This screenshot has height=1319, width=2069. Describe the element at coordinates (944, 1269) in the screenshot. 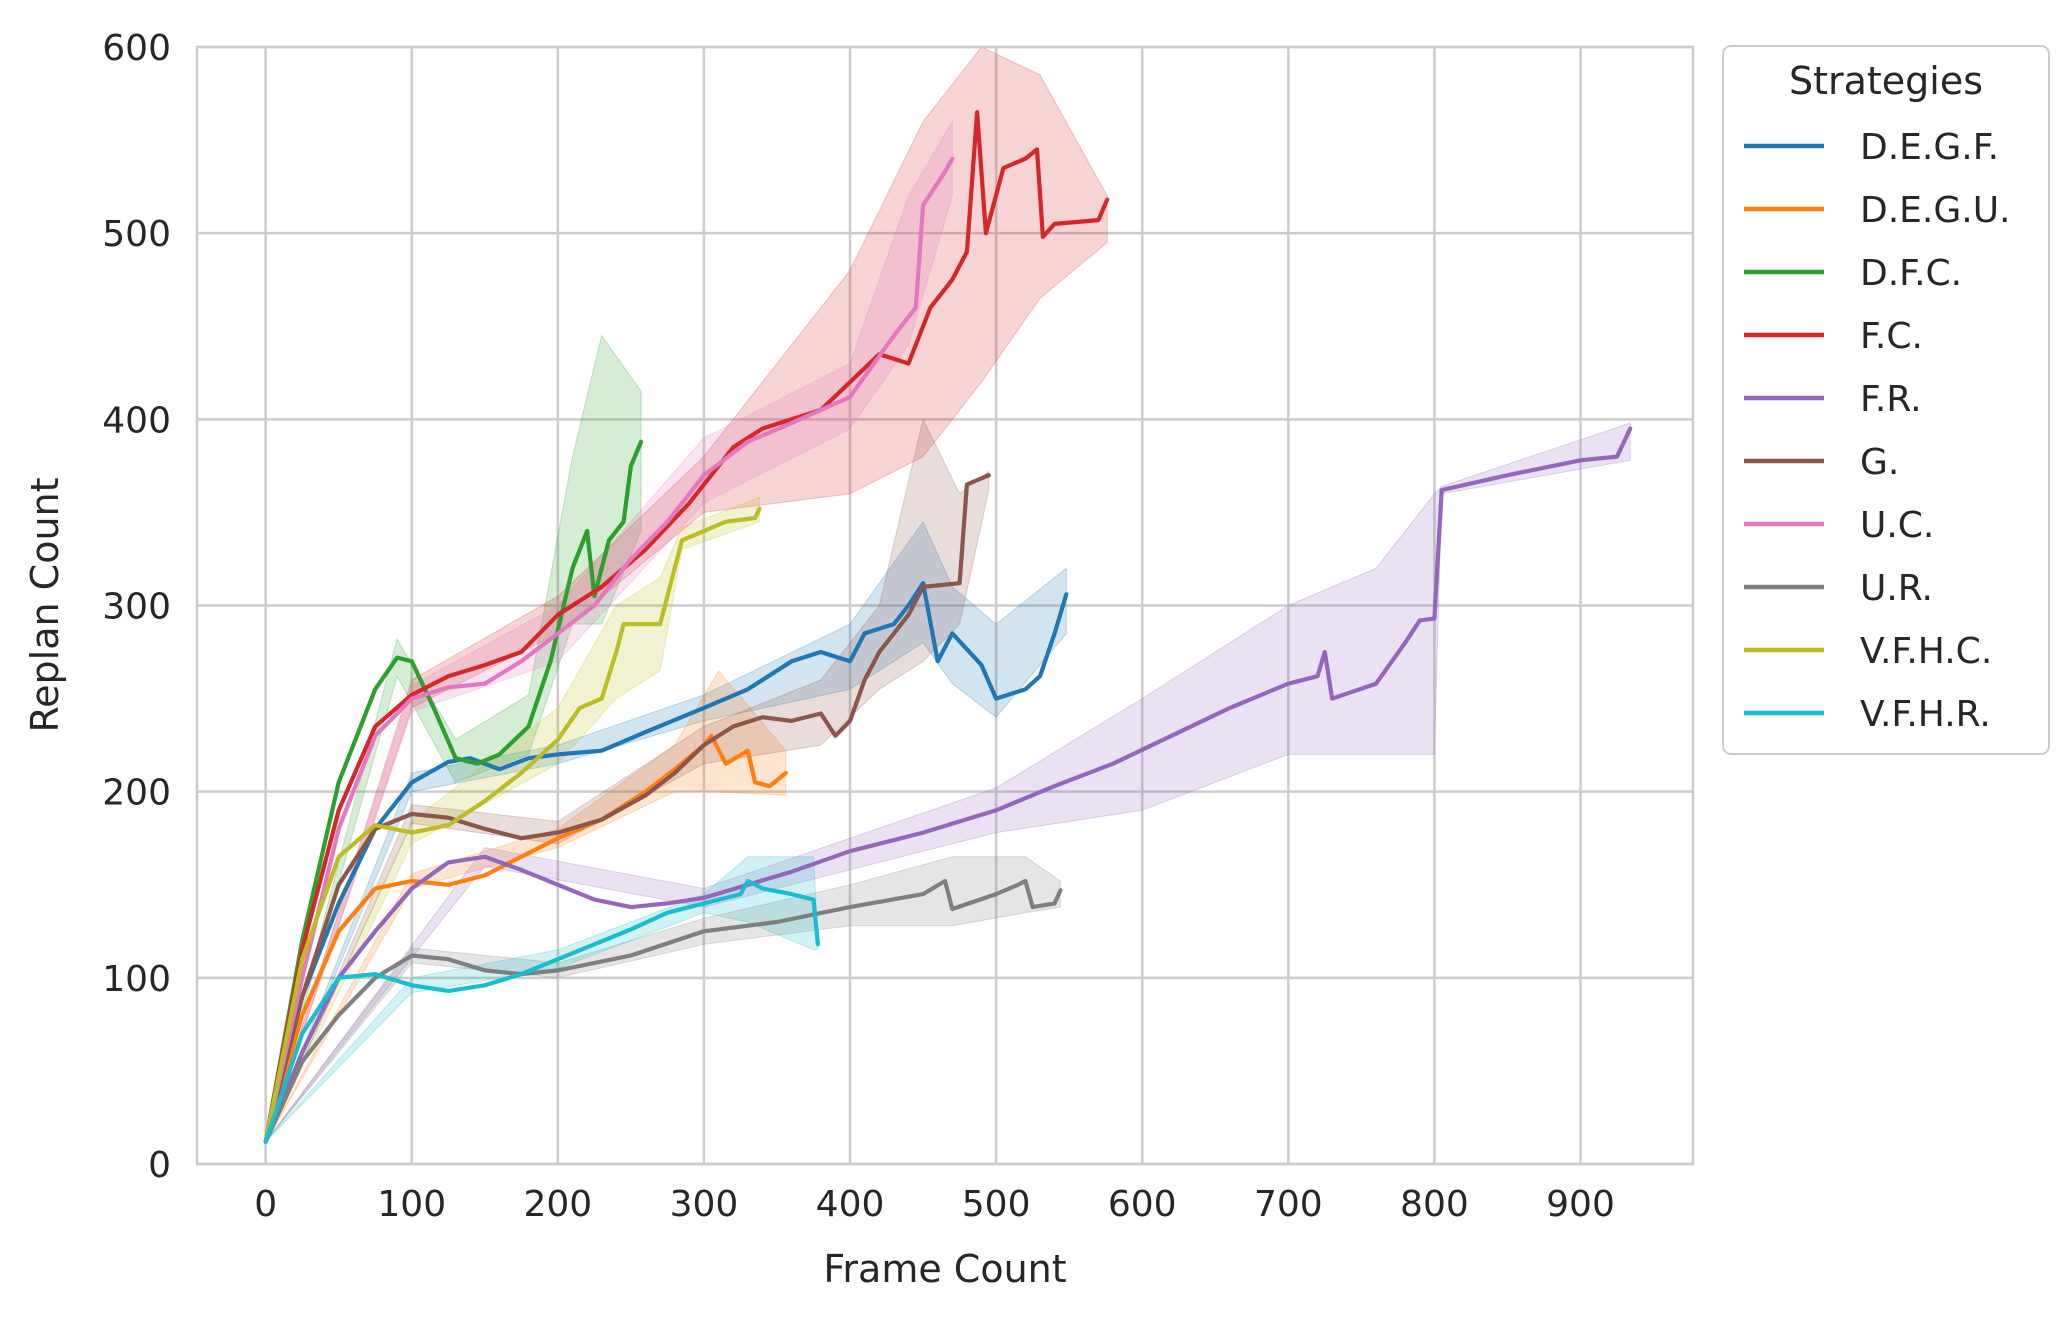

I see `x-axis-label: Frame Count` at that location.